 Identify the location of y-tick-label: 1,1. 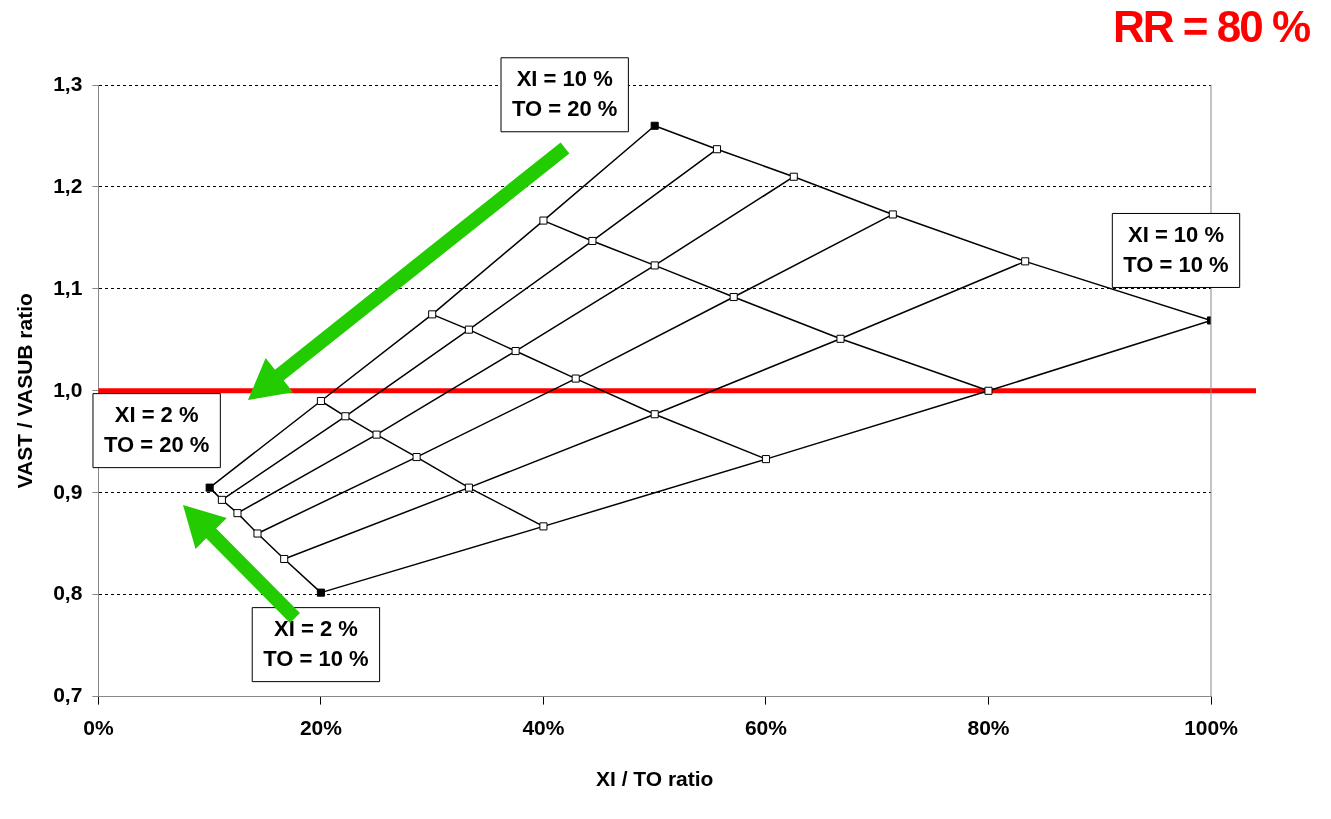
(68, 287).